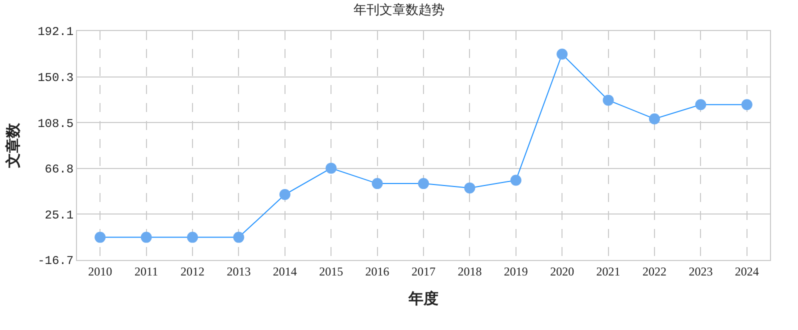  What do you see at coordinates (56, 78) in the screenshot?
I see `y-tick-label: 150.3` at bounding box center [56, 78].